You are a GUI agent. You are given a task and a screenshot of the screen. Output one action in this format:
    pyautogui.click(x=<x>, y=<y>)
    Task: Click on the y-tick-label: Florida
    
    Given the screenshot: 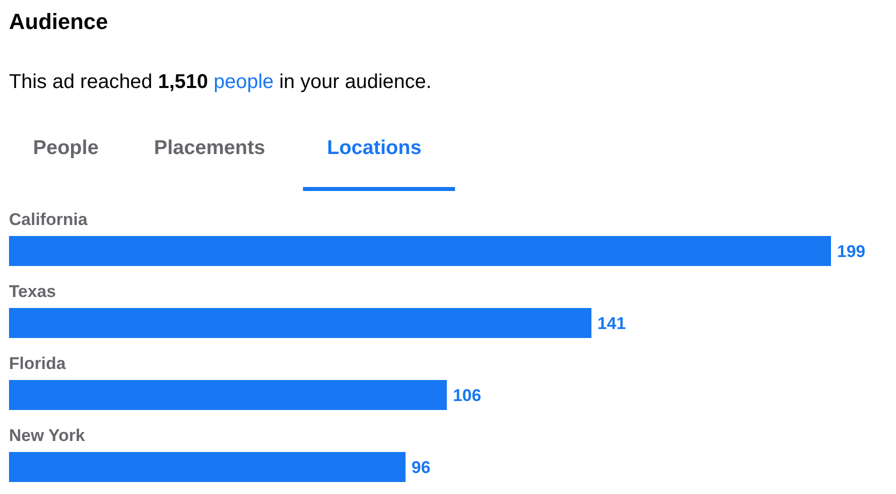 What is the action you would take?
    pyautogui.click(x=37, y=363)
    